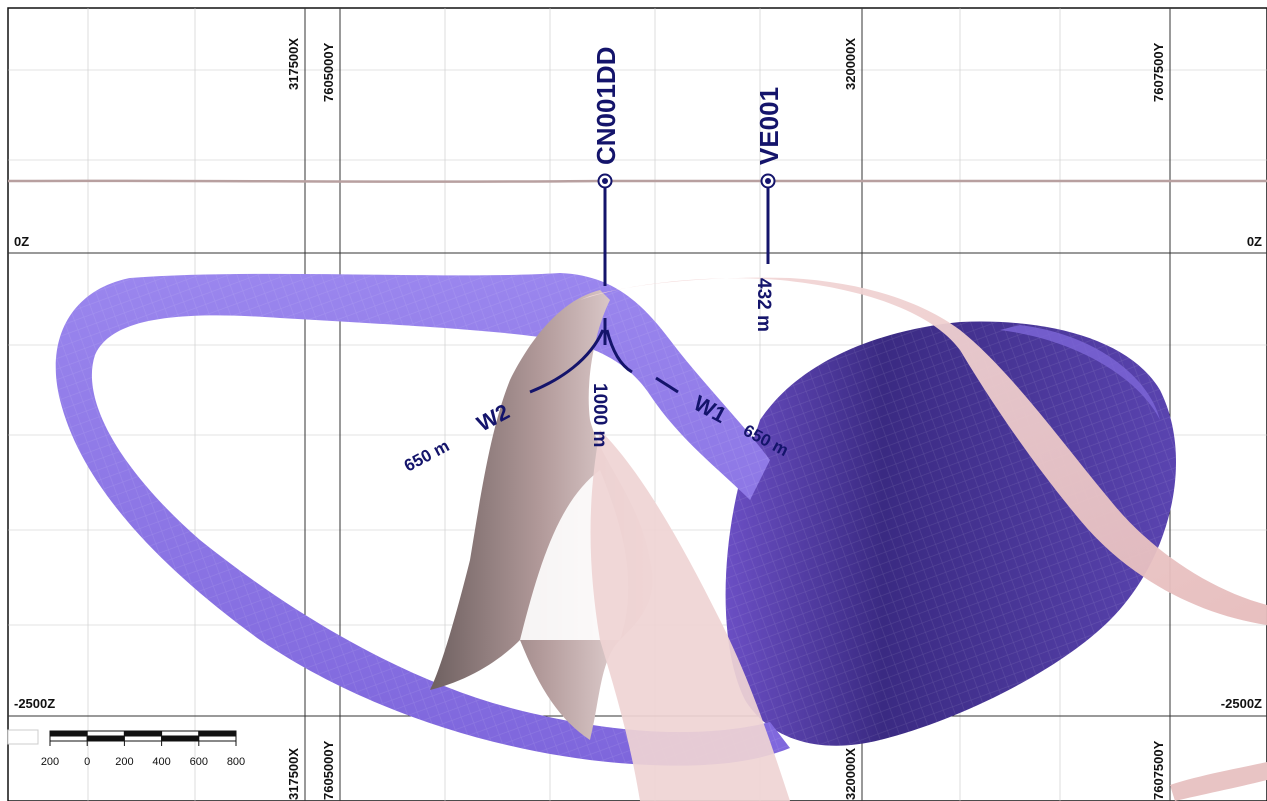 Image resolution: width=1267 pixels, height=801 pixels. I want to click on grid-label-7605000y-top: 7605000Y, so click(328, 72).